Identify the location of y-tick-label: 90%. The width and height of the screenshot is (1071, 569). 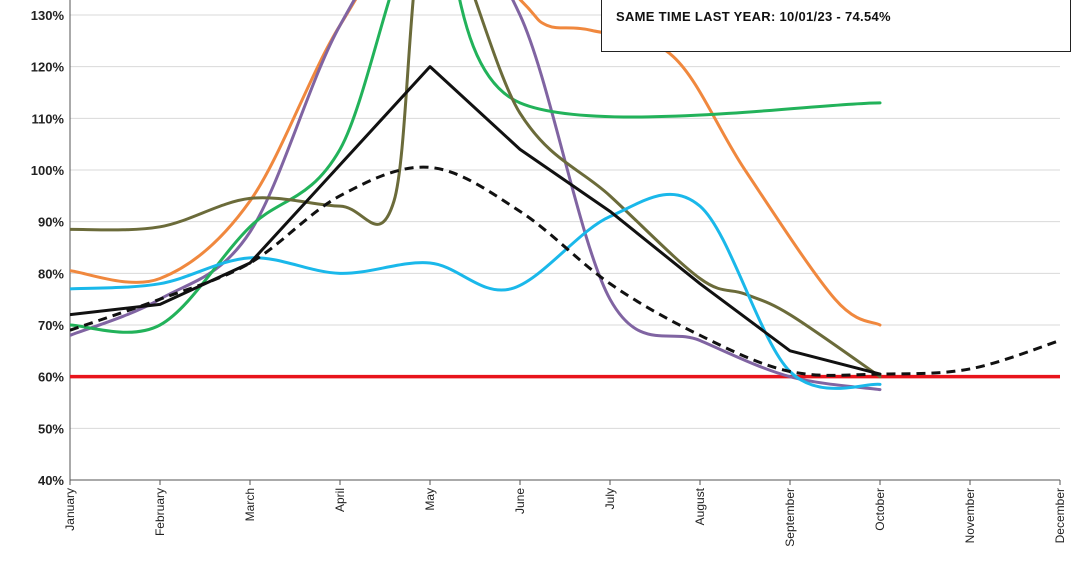
(51, 222).